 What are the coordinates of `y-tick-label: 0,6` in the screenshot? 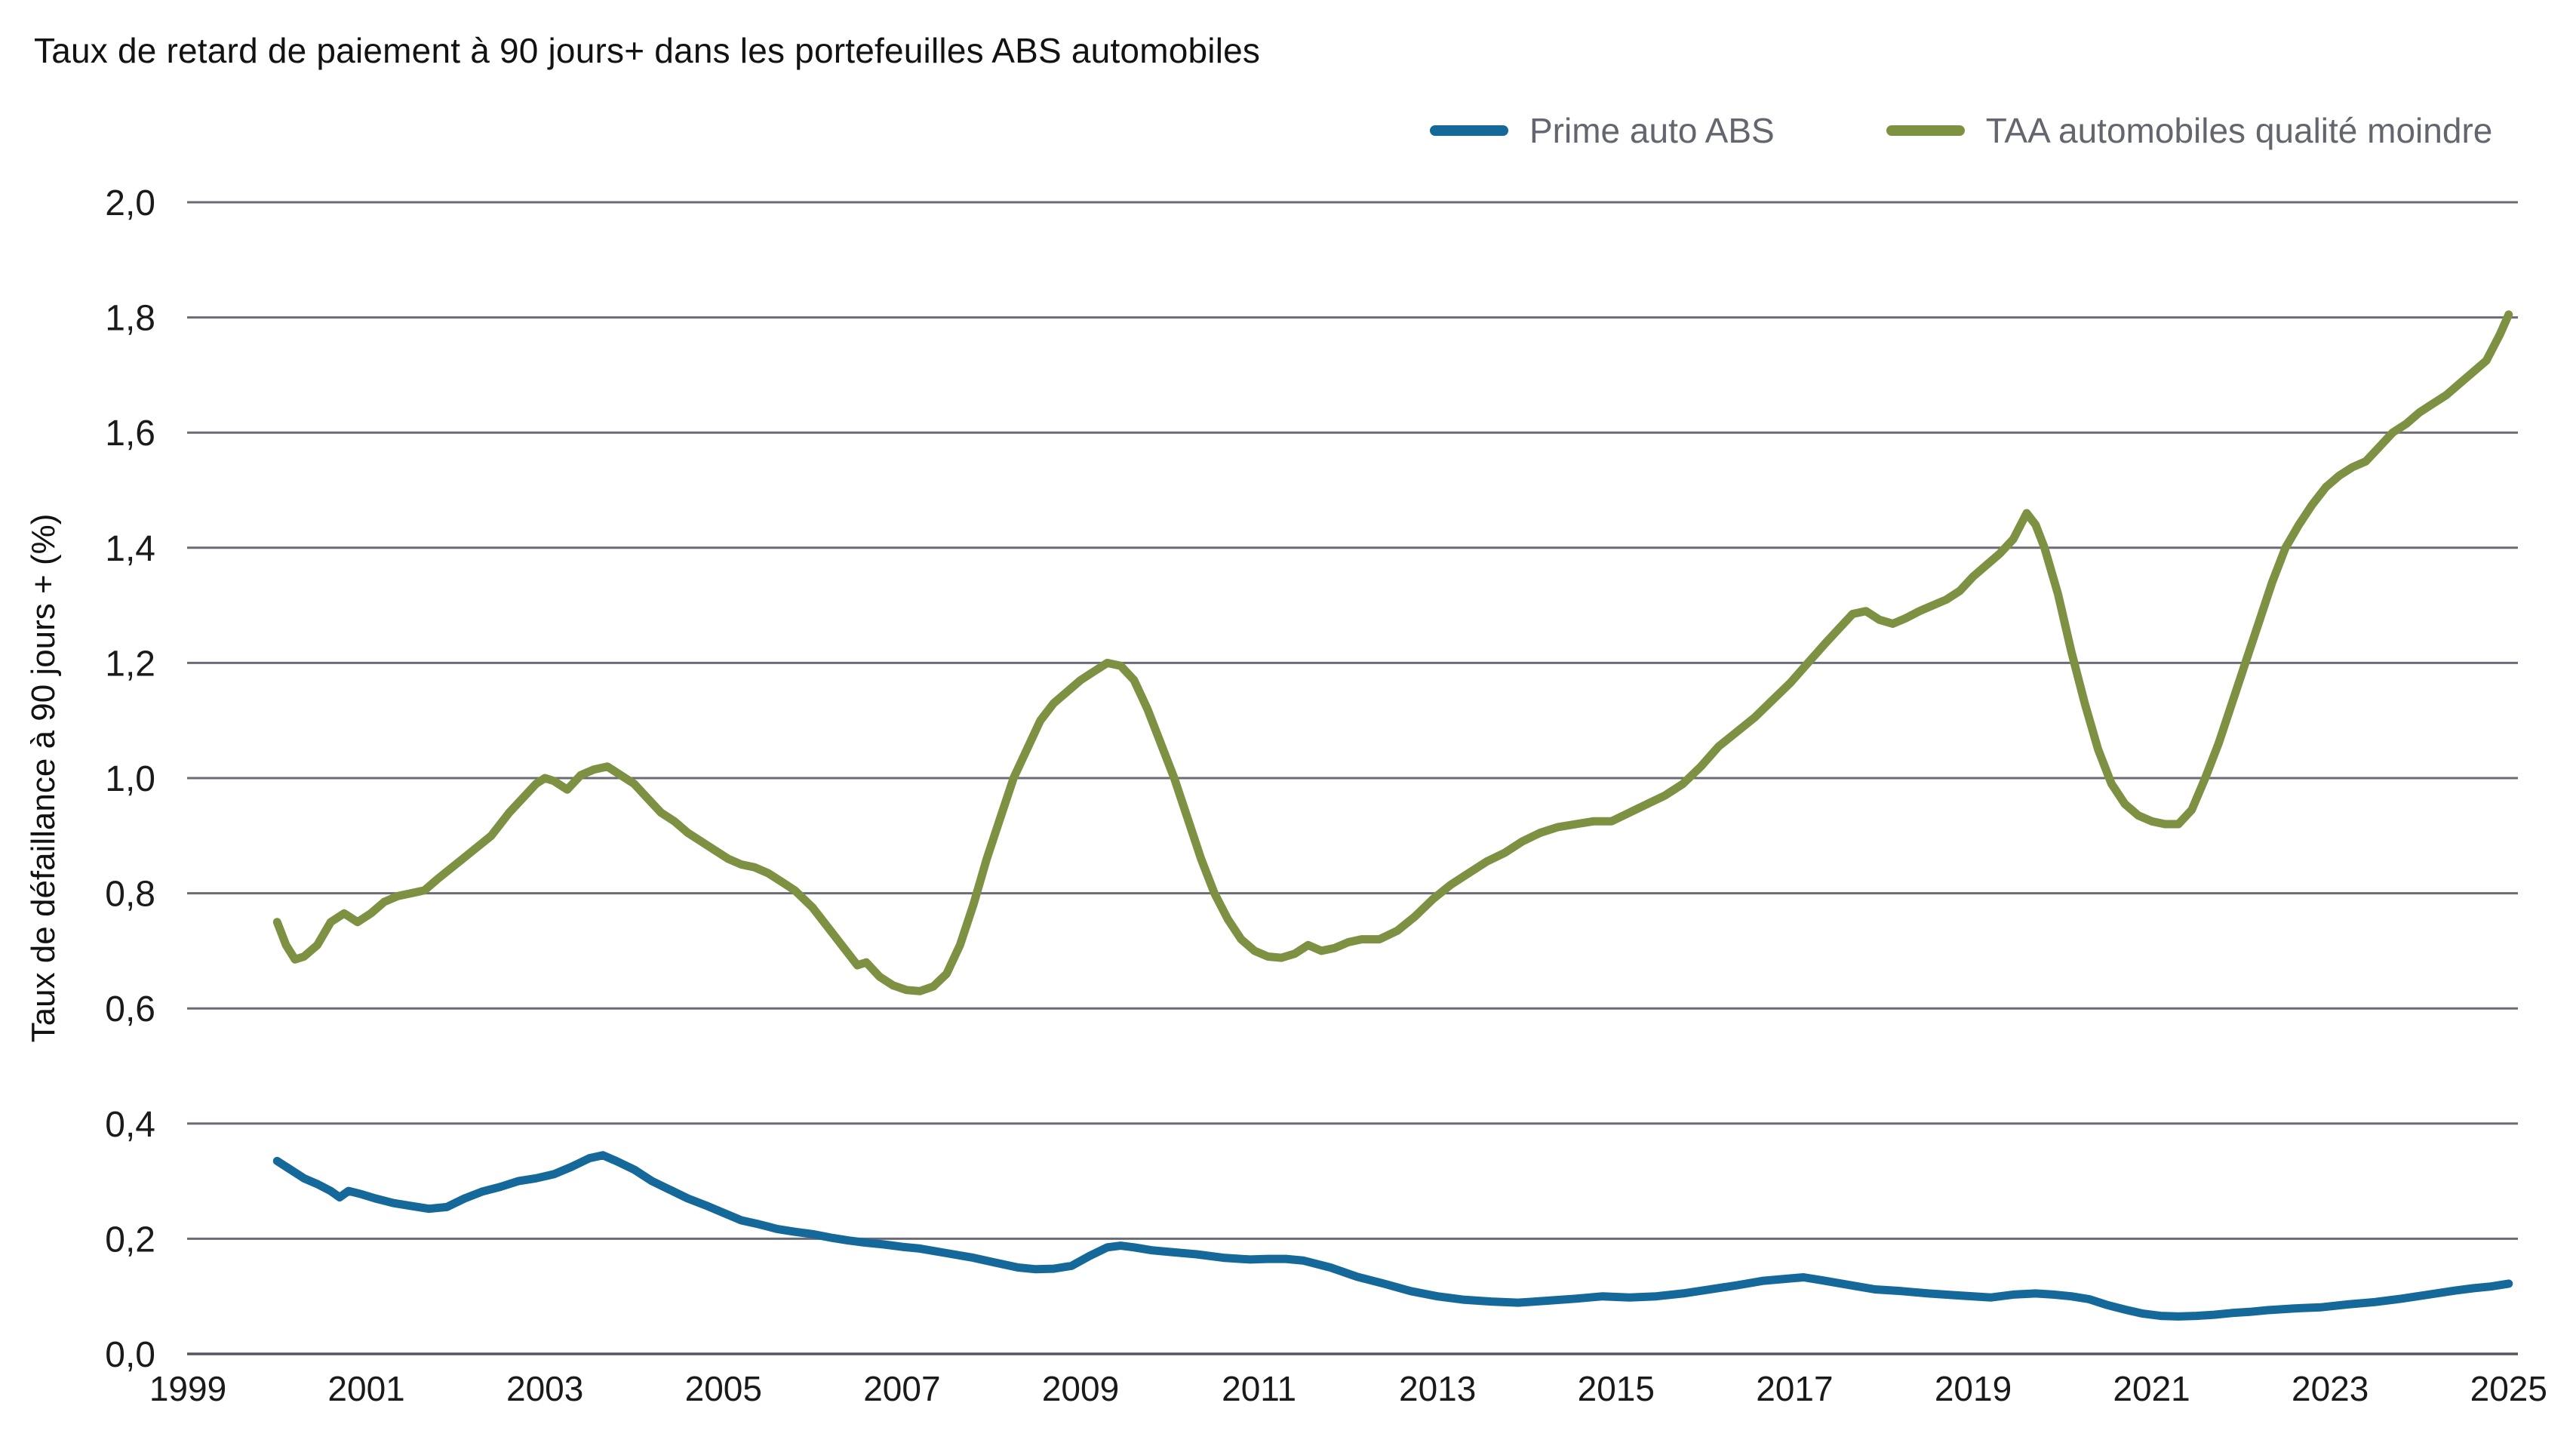 It's located at (130, 1009).